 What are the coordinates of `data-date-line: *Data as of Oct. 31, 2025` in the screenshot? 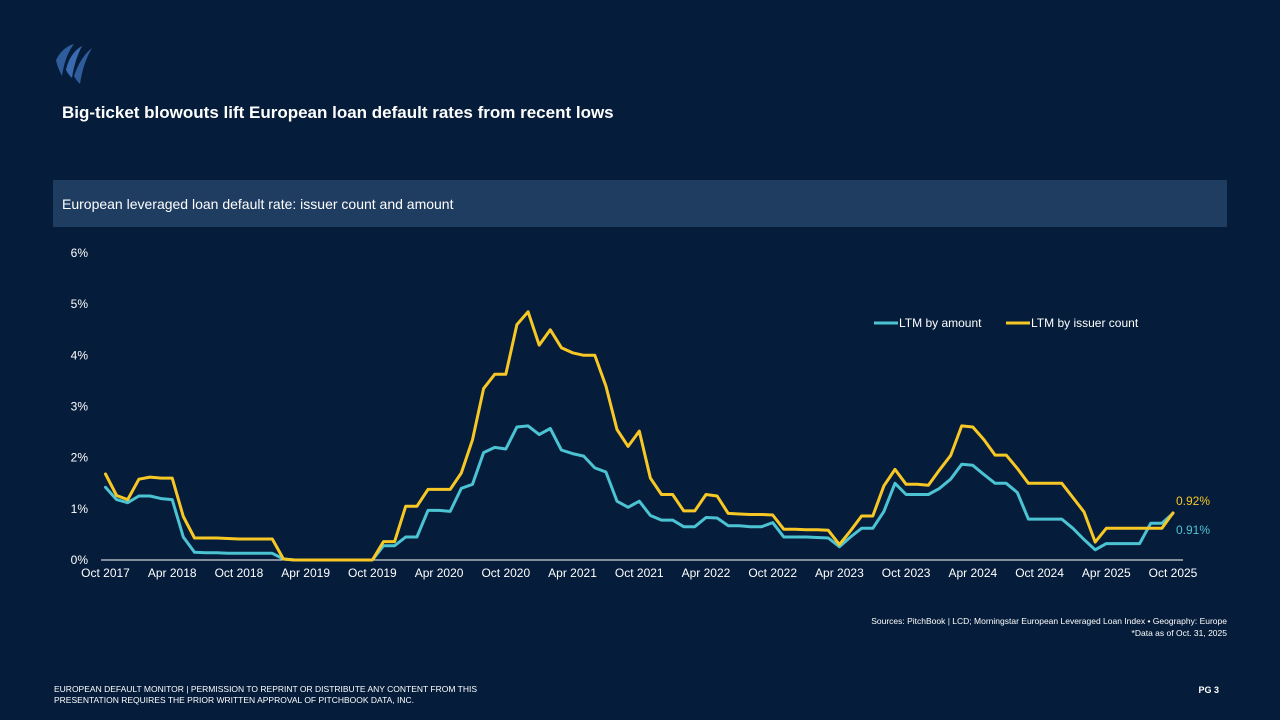 It's located at (1179, 633).